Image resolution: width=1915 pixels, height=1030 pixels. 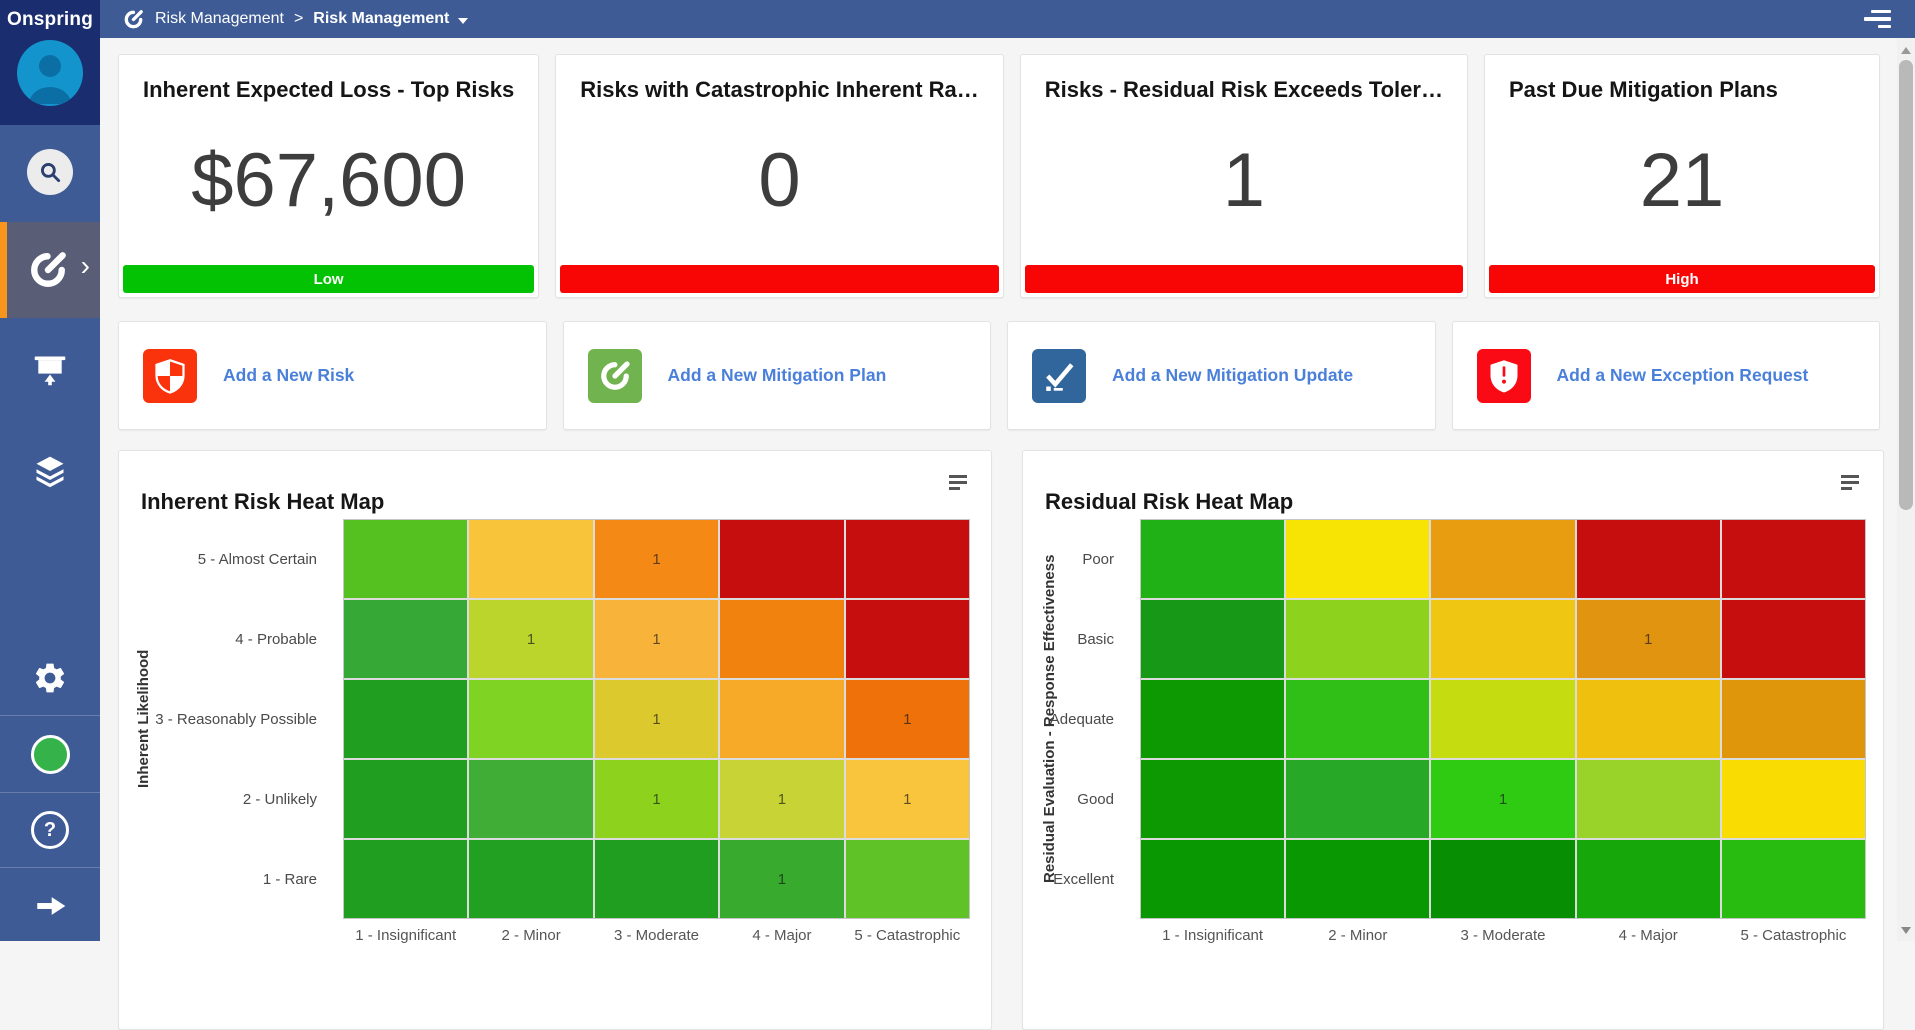 I want to click on sidebar-divider, so click(x=50, y=715).